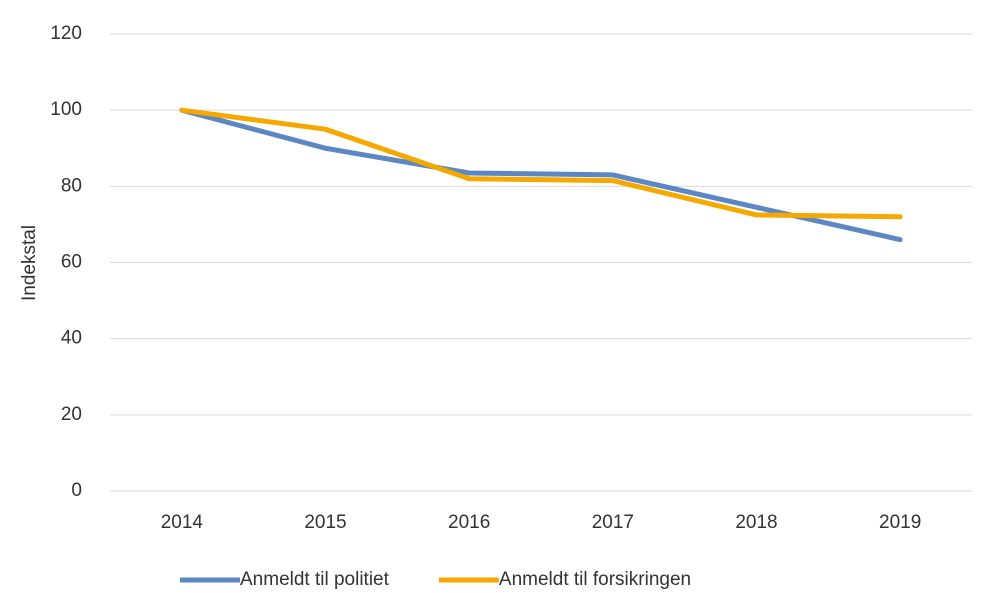 The image size is (989, 593). What do you see at coordinates (315, 579) in the screenshot?
I see `legend-label: Anmeldt til politiet` at bounding box center [315, 579].